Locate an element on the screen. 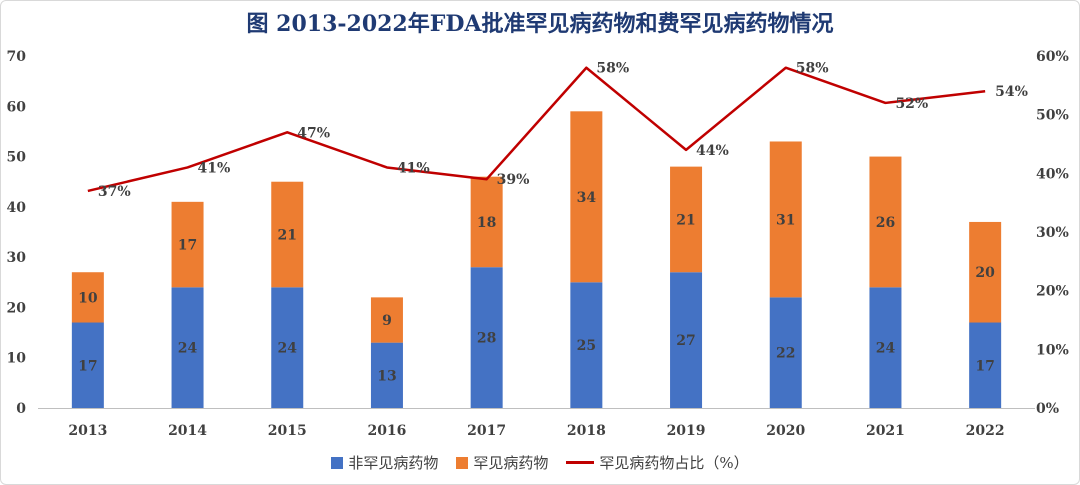 This screenshot has height=485, width=1080. x-tick-label: 2014 is located at coordinates (187, 431).